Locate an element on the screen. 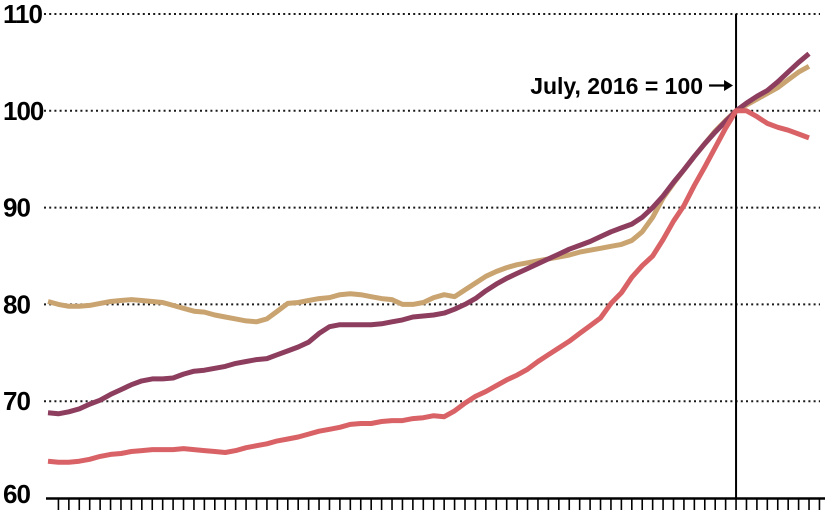 This screenshot has height=510, width=825. y-axis-label-100: 100 is located at coordinates (23, 111).